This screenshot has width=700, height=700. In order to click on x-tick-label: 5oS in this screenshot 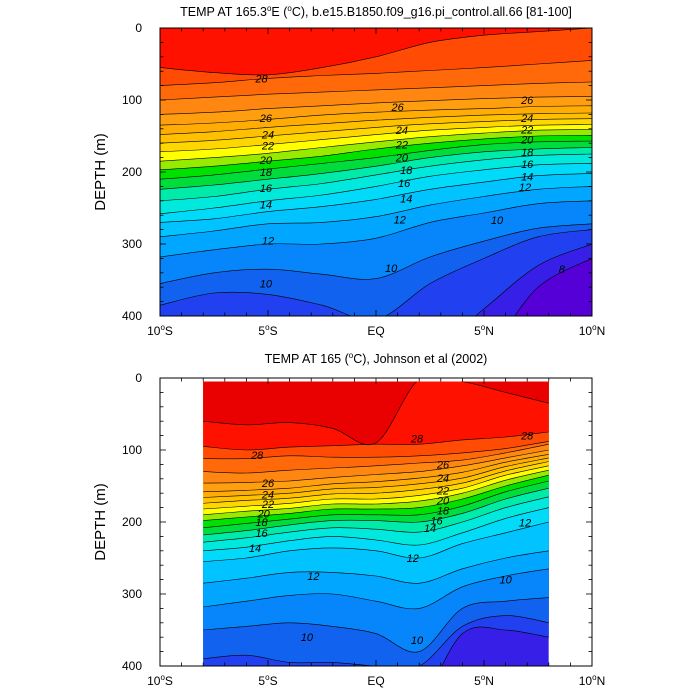, I will do `click(267, 680)`.